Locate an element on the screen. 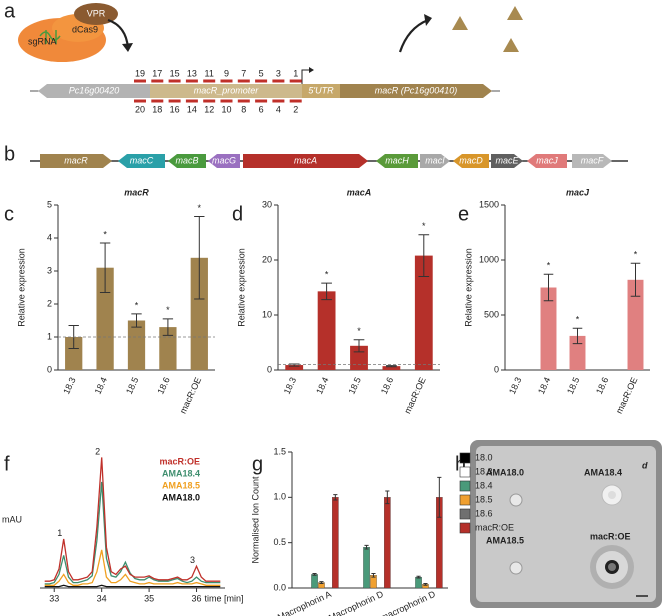 The height and width of the screenshot is (616, 670). y-tick-label: 10 is located at coordinates (267, 314).